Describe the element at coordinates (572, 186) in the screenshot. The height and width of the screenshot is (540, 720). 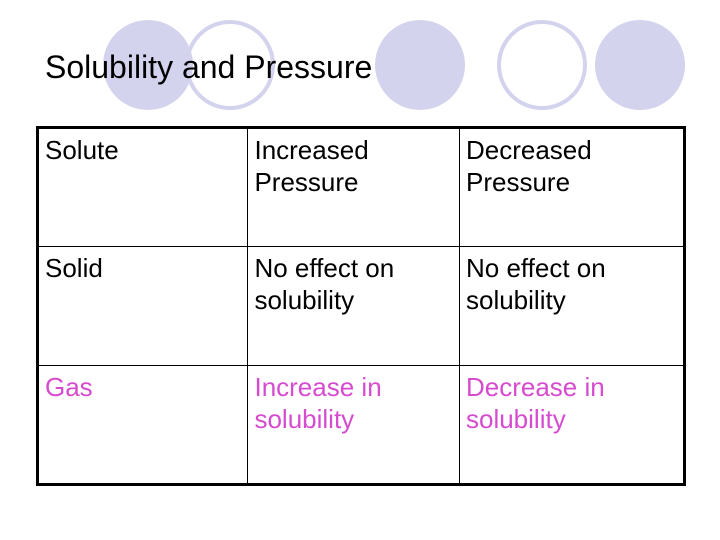
I see `header-decreased-pressure: Decreased Pressure` at that location.